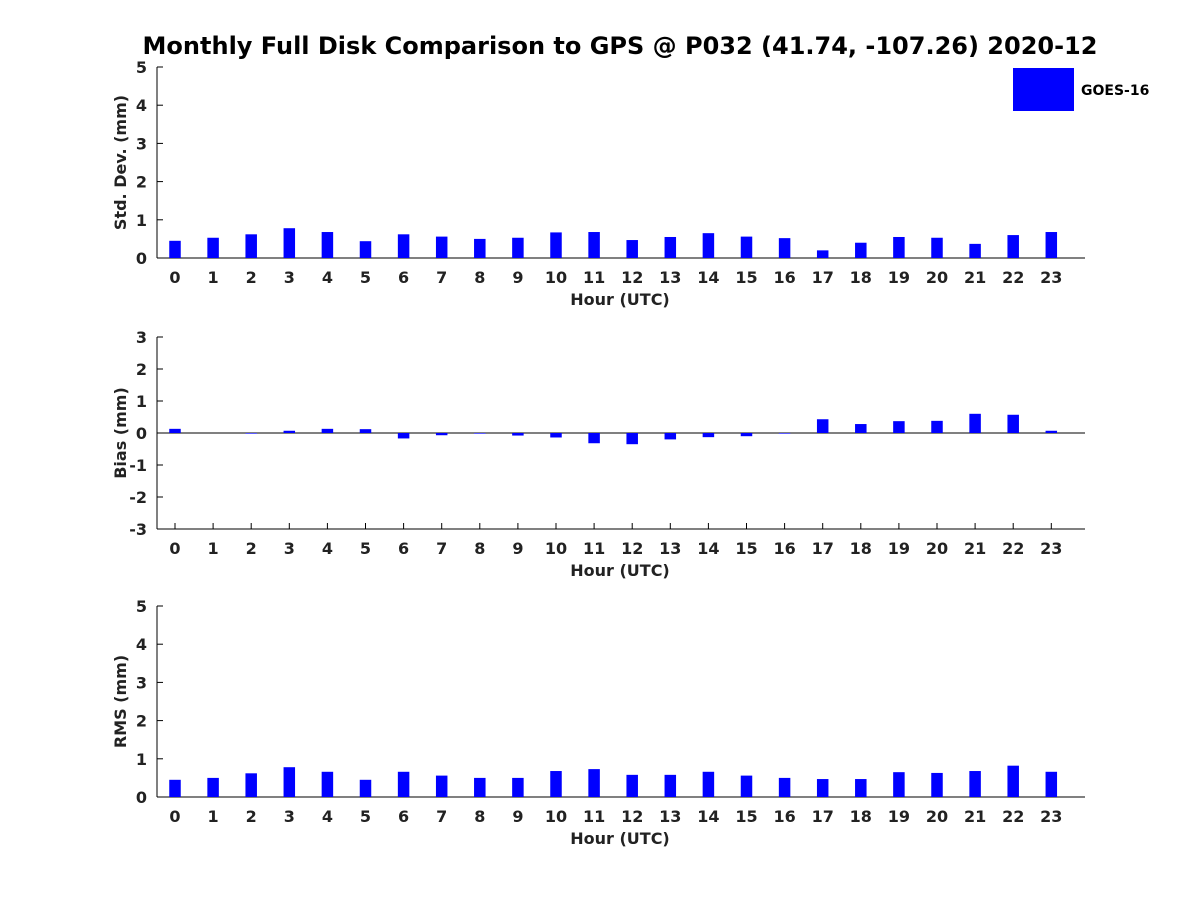  I want to click on x-tick-label: 17, so click(823, 548).